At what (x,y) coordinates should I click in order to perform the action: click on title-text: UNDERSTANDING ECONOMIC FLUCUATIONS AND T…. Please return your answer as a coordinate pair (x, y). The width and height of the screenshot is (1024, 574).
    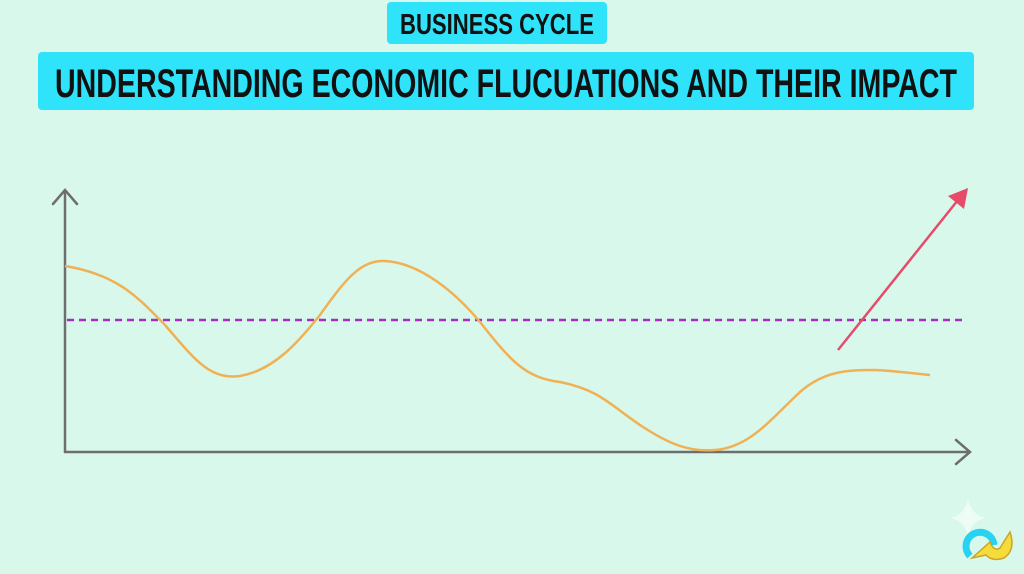
    Looking at the image, I should click on (506, 84).